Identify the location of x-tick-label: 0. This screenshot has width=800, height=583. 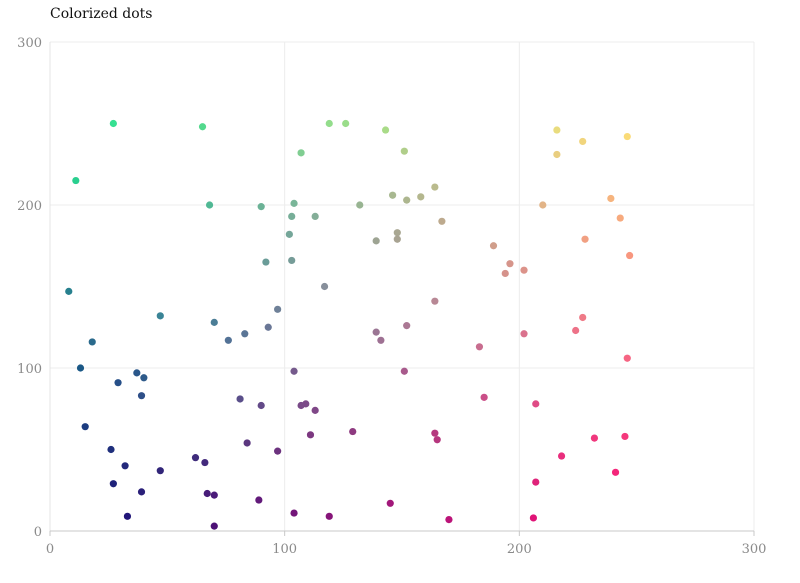
(50, 549).